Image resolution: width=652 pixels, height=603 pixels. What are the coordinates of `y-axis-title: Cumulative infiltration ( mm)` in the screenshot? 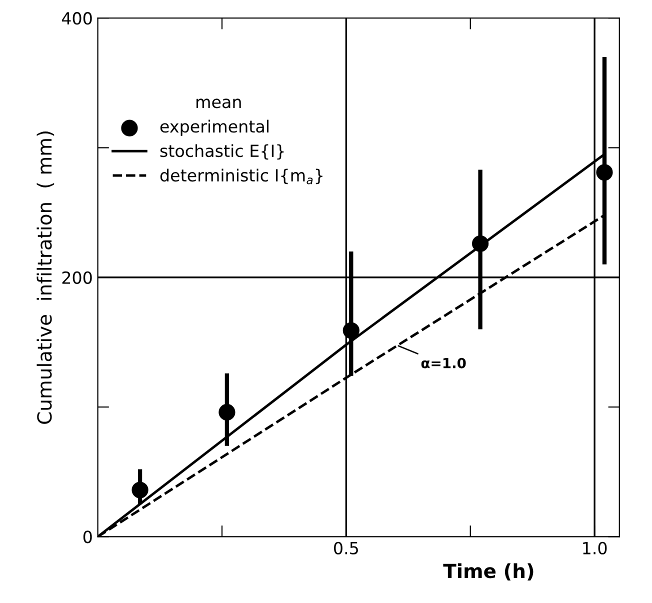 It's located at (45, 277).